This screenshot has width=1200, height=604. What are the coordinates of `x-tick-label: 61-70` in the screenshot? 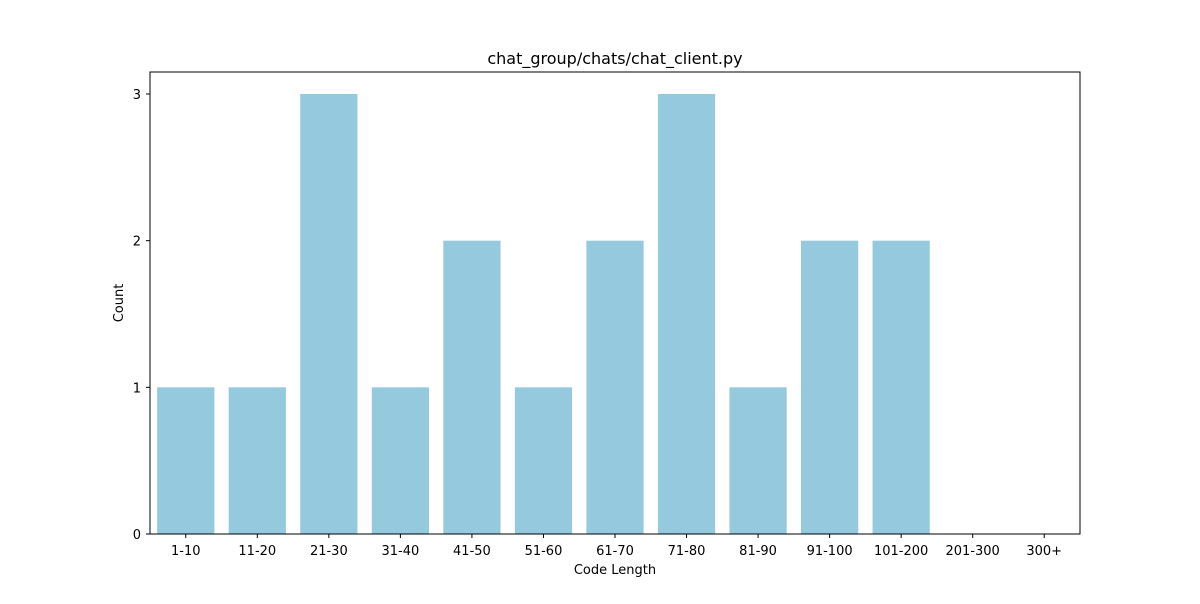 It's located at (615, 551).